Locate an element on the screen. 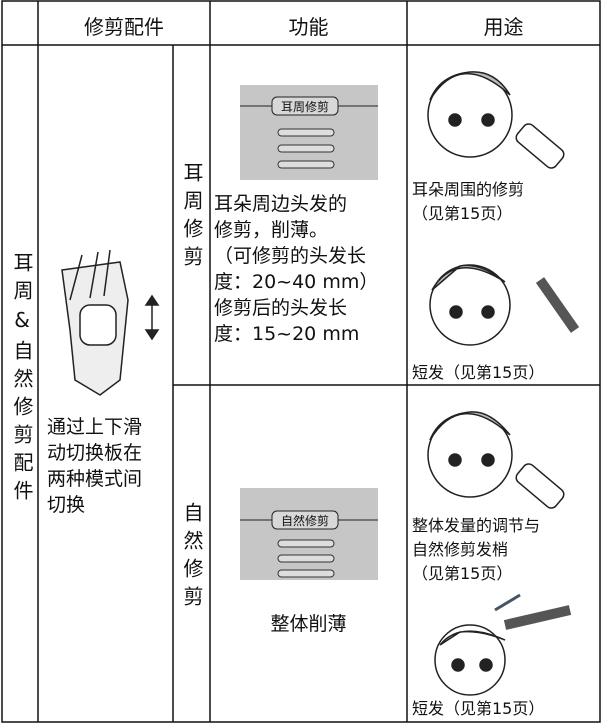  mode-name: 耳周修剪 is located at coordinates (192, 218).